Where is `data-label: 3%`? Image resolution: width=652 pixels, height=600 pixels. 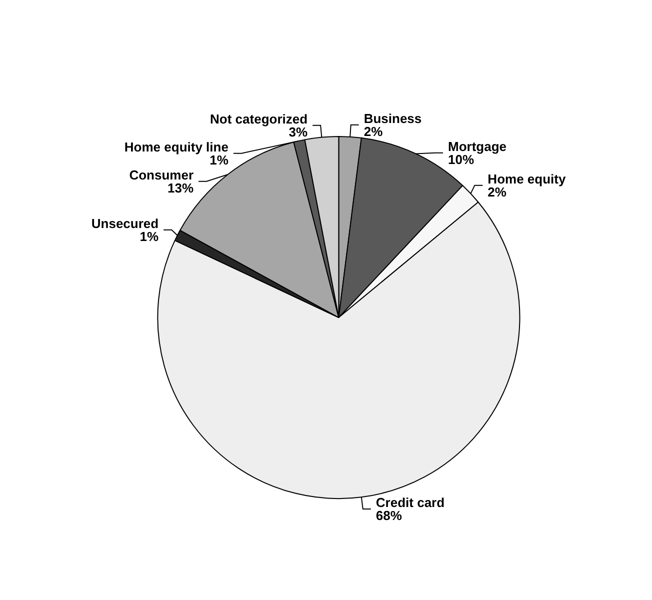
data-label: 3% is located at coordinates (298, 132).